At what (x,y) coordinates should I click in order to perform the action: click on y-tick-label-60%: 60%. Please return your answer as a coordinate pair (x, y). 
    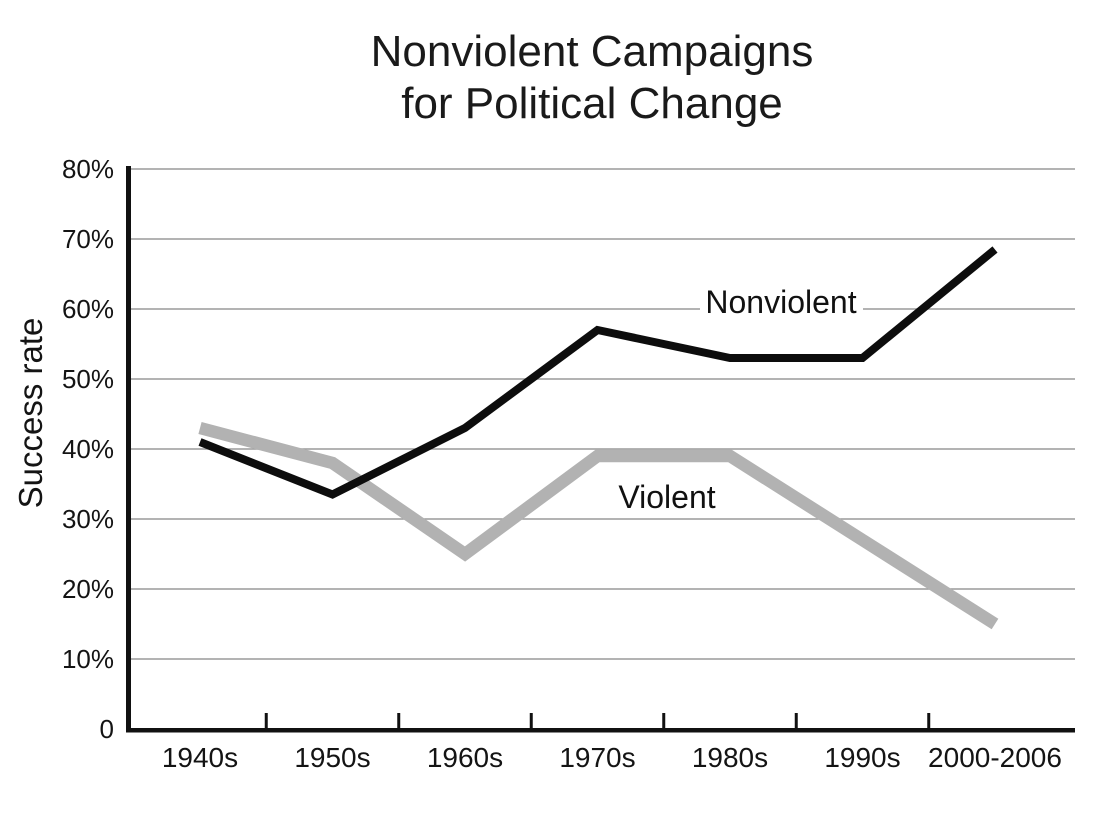
    Looking at the image, I should click on (88, 309).